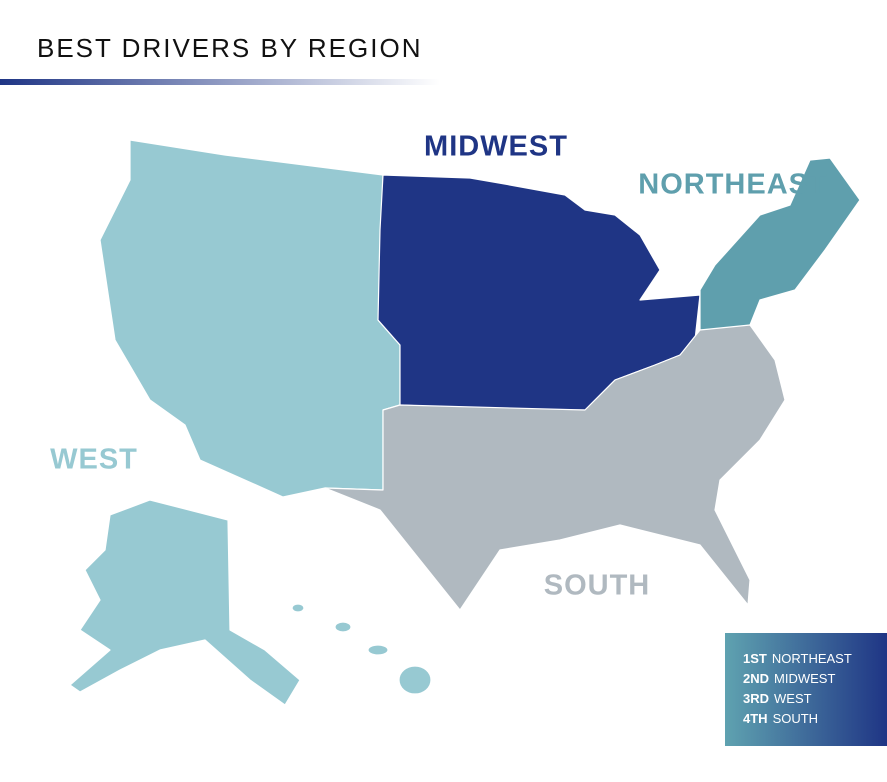  What do you see at coordinates (94, 460) in the screenshot?
I see `region-label: WEST` at bounding box center [94, 460].